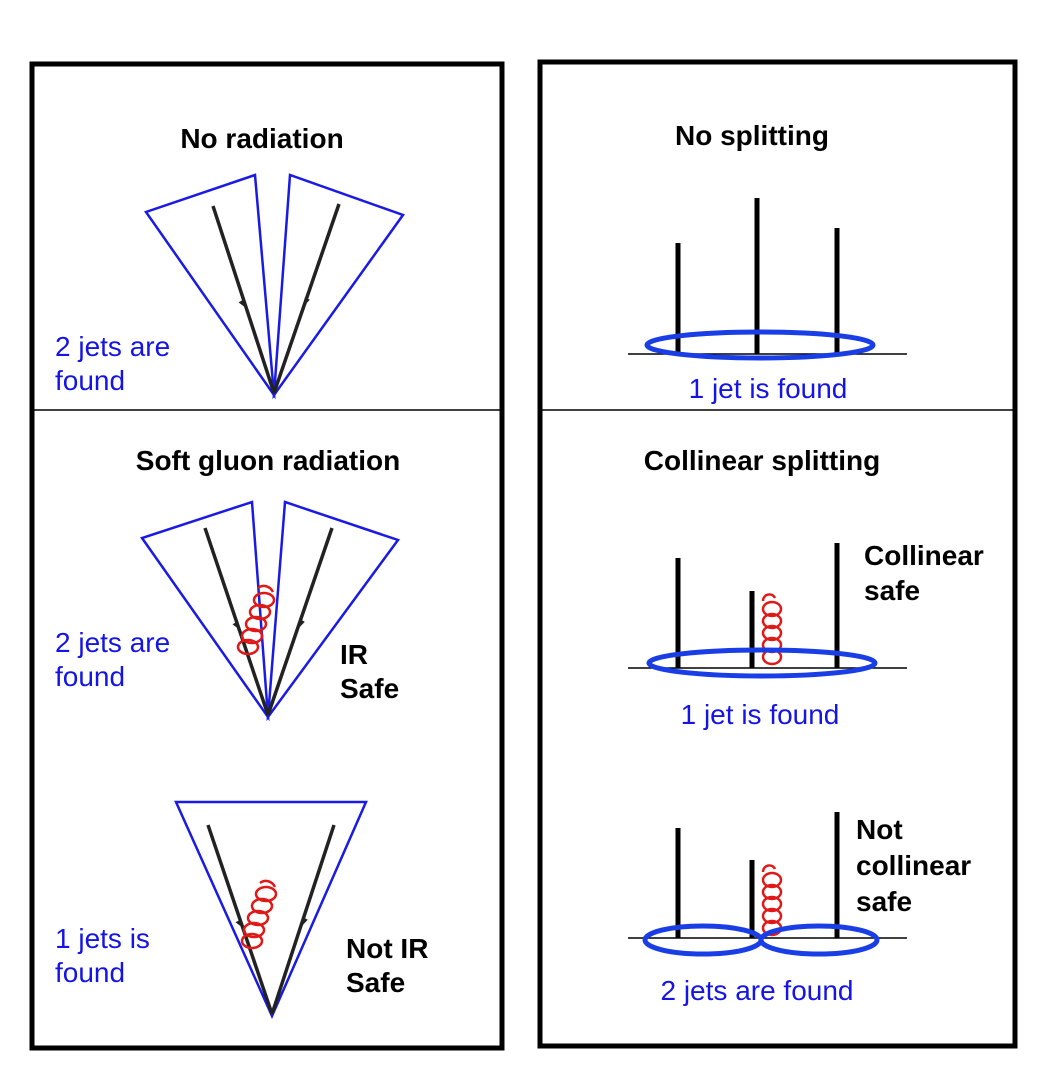 The image size is (1047, 1088). Describe the element at coordinates (387, 948) in the screenshot. I see `not-ir-safe-verdict-line1: Not IR` at that location.